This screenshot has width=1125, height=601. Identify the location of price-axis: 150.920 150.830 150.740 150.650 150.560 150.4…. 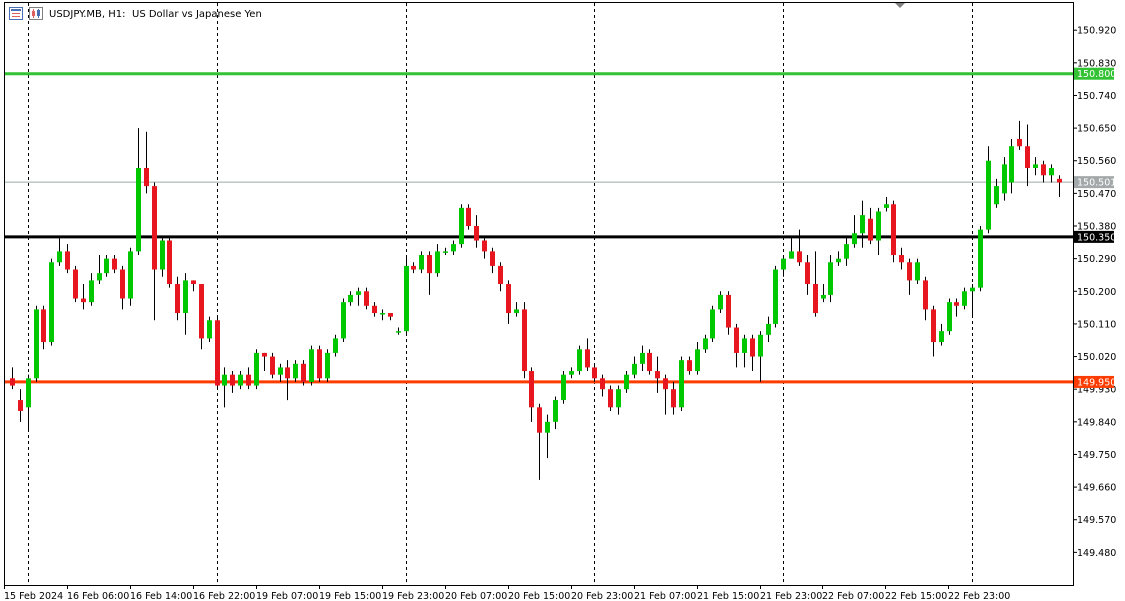
(1094, 292).